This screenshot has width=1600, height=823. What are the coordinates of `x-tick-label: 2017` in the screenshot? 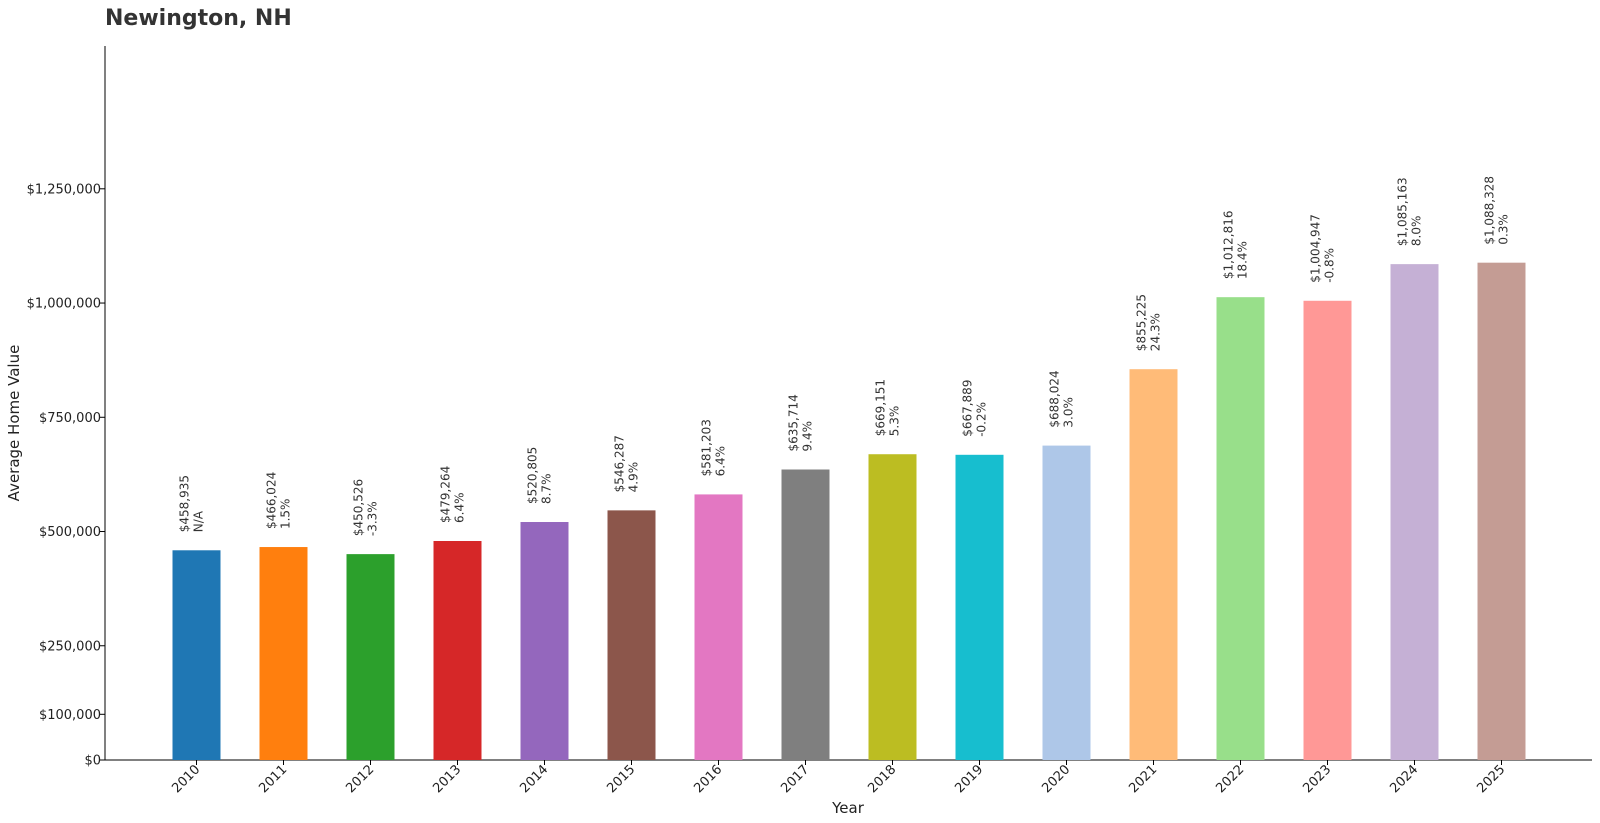 It's located at (795, 779).